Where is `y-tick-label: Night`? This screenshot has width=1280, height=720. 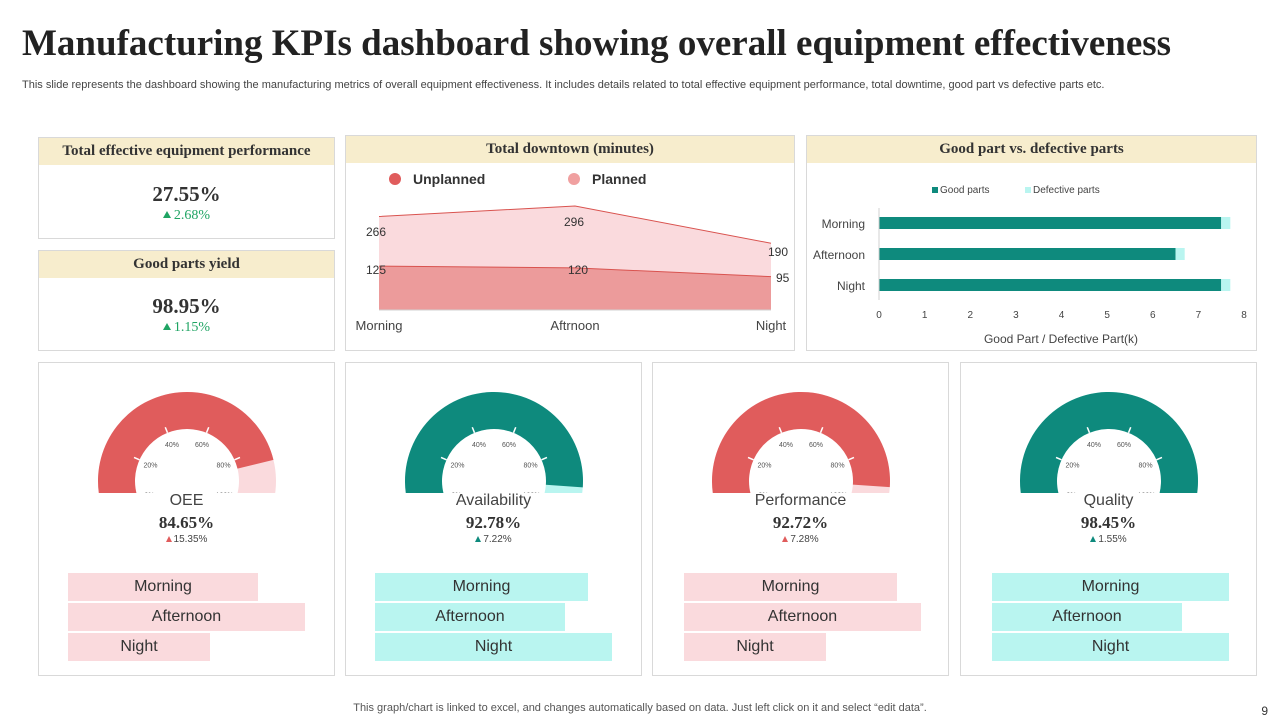 y-tick-label: Night is located at coordinates (851, 286).